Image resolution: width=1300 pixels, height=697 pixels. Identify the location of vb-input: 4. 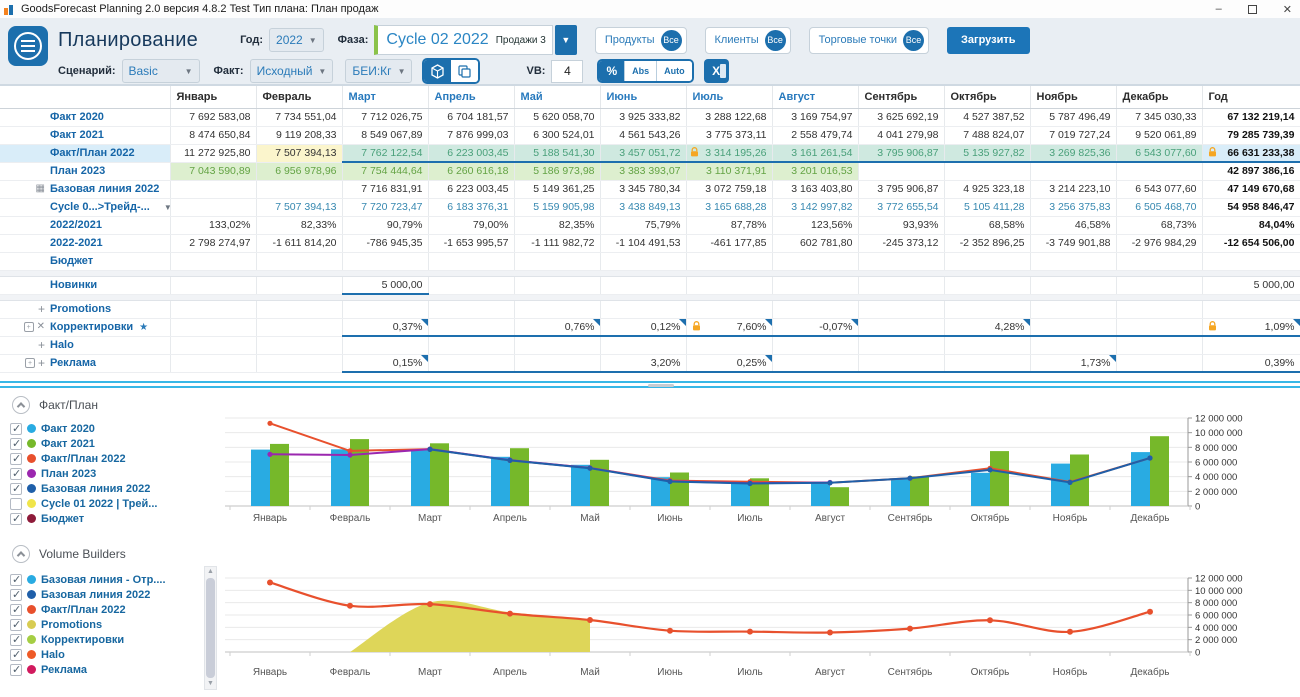
(567, 71).